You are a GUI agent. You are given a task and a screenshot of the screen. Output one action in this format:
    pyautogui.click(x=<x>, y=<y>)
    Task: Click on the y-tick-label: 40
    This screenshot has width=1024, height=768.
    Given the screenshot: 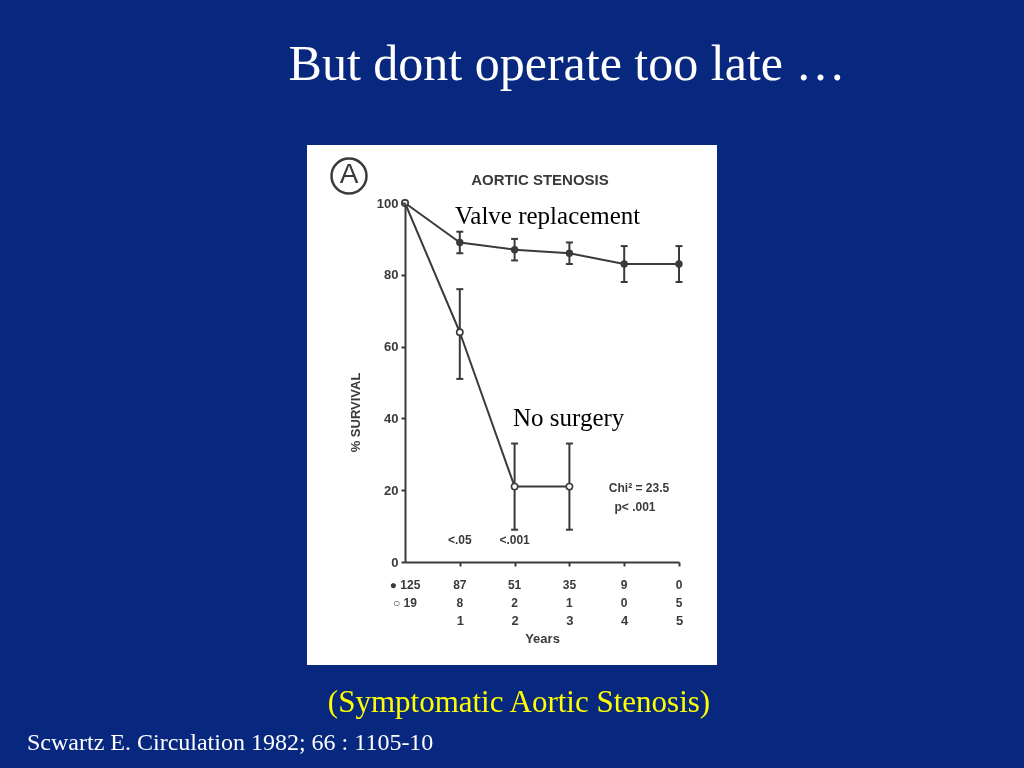 What is the action you would take?
    pyautogui.click(x=391, y=418)
    